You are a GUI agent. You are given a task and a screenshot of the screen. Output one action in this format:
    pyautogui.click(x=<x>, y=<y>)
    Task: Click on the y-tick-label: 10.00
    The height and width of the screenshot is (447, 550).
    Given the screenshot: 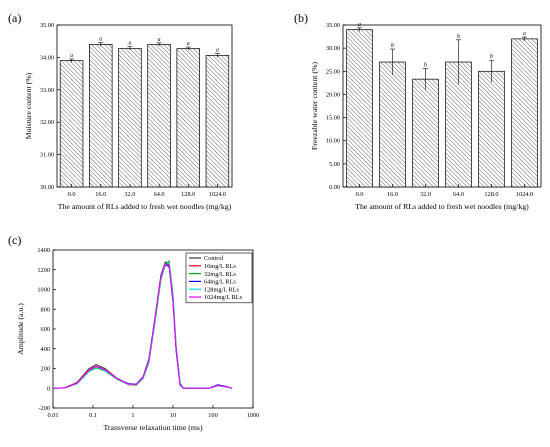 What is the action you would take?
    pyautogui.click(x=333, y=141)
    